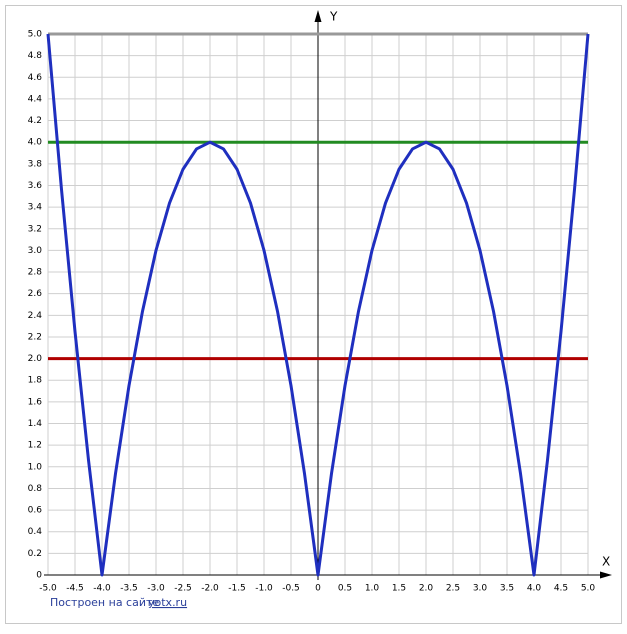  What do you see at coordinates (35, 294) in the screenshot?
I see `y-tick-label: 2.6` at bounding box center [35, 294].